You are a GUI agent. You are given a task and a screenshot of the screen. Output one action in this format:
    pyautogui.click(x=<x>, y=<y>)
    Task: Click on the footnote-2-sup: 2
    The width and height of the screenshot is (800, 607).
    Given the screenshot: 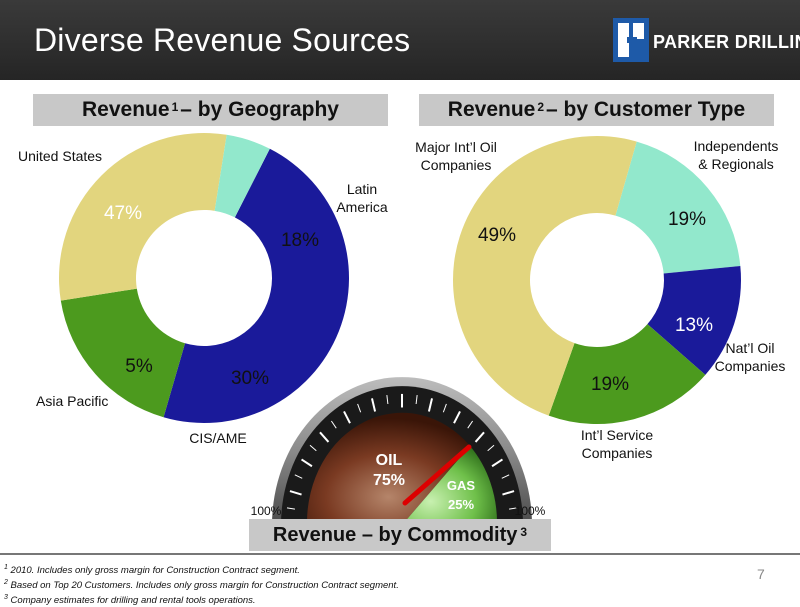 What is the action you would take?
    pyautogui.click(x=6, y=583)
    